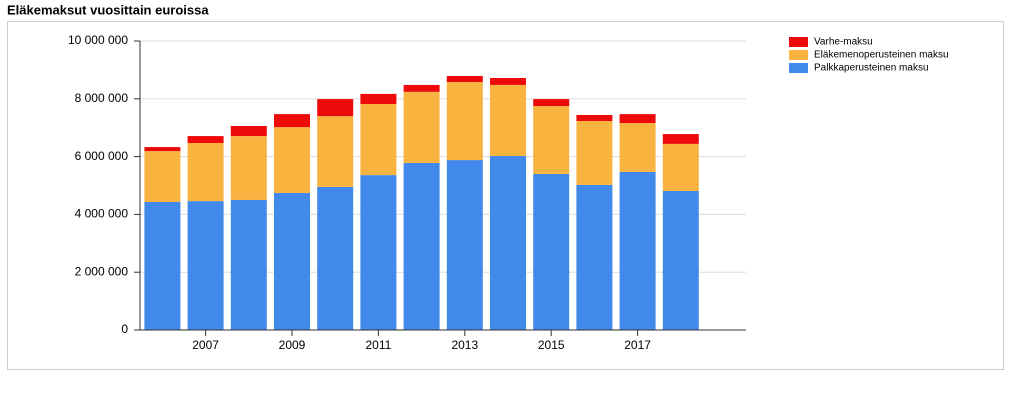 Image resolution: width=1013 pixels, height=413 pixels. What do you see at coordinates (102, 98) in the screenshot?
I see `y-tick-label: 8 000 000` at bounding box center [102, 98].